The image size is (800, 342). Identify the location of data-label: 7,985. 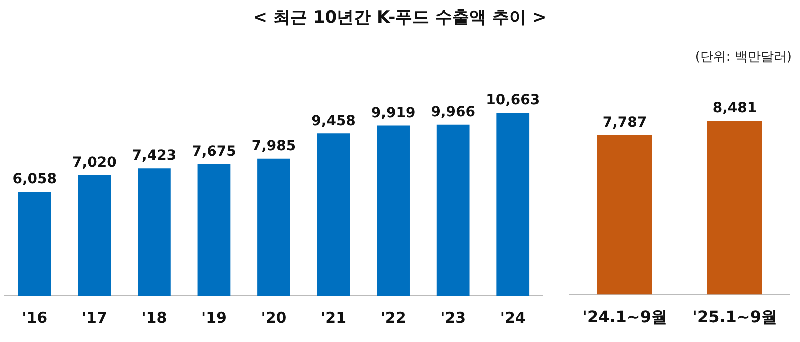
(274, 146).